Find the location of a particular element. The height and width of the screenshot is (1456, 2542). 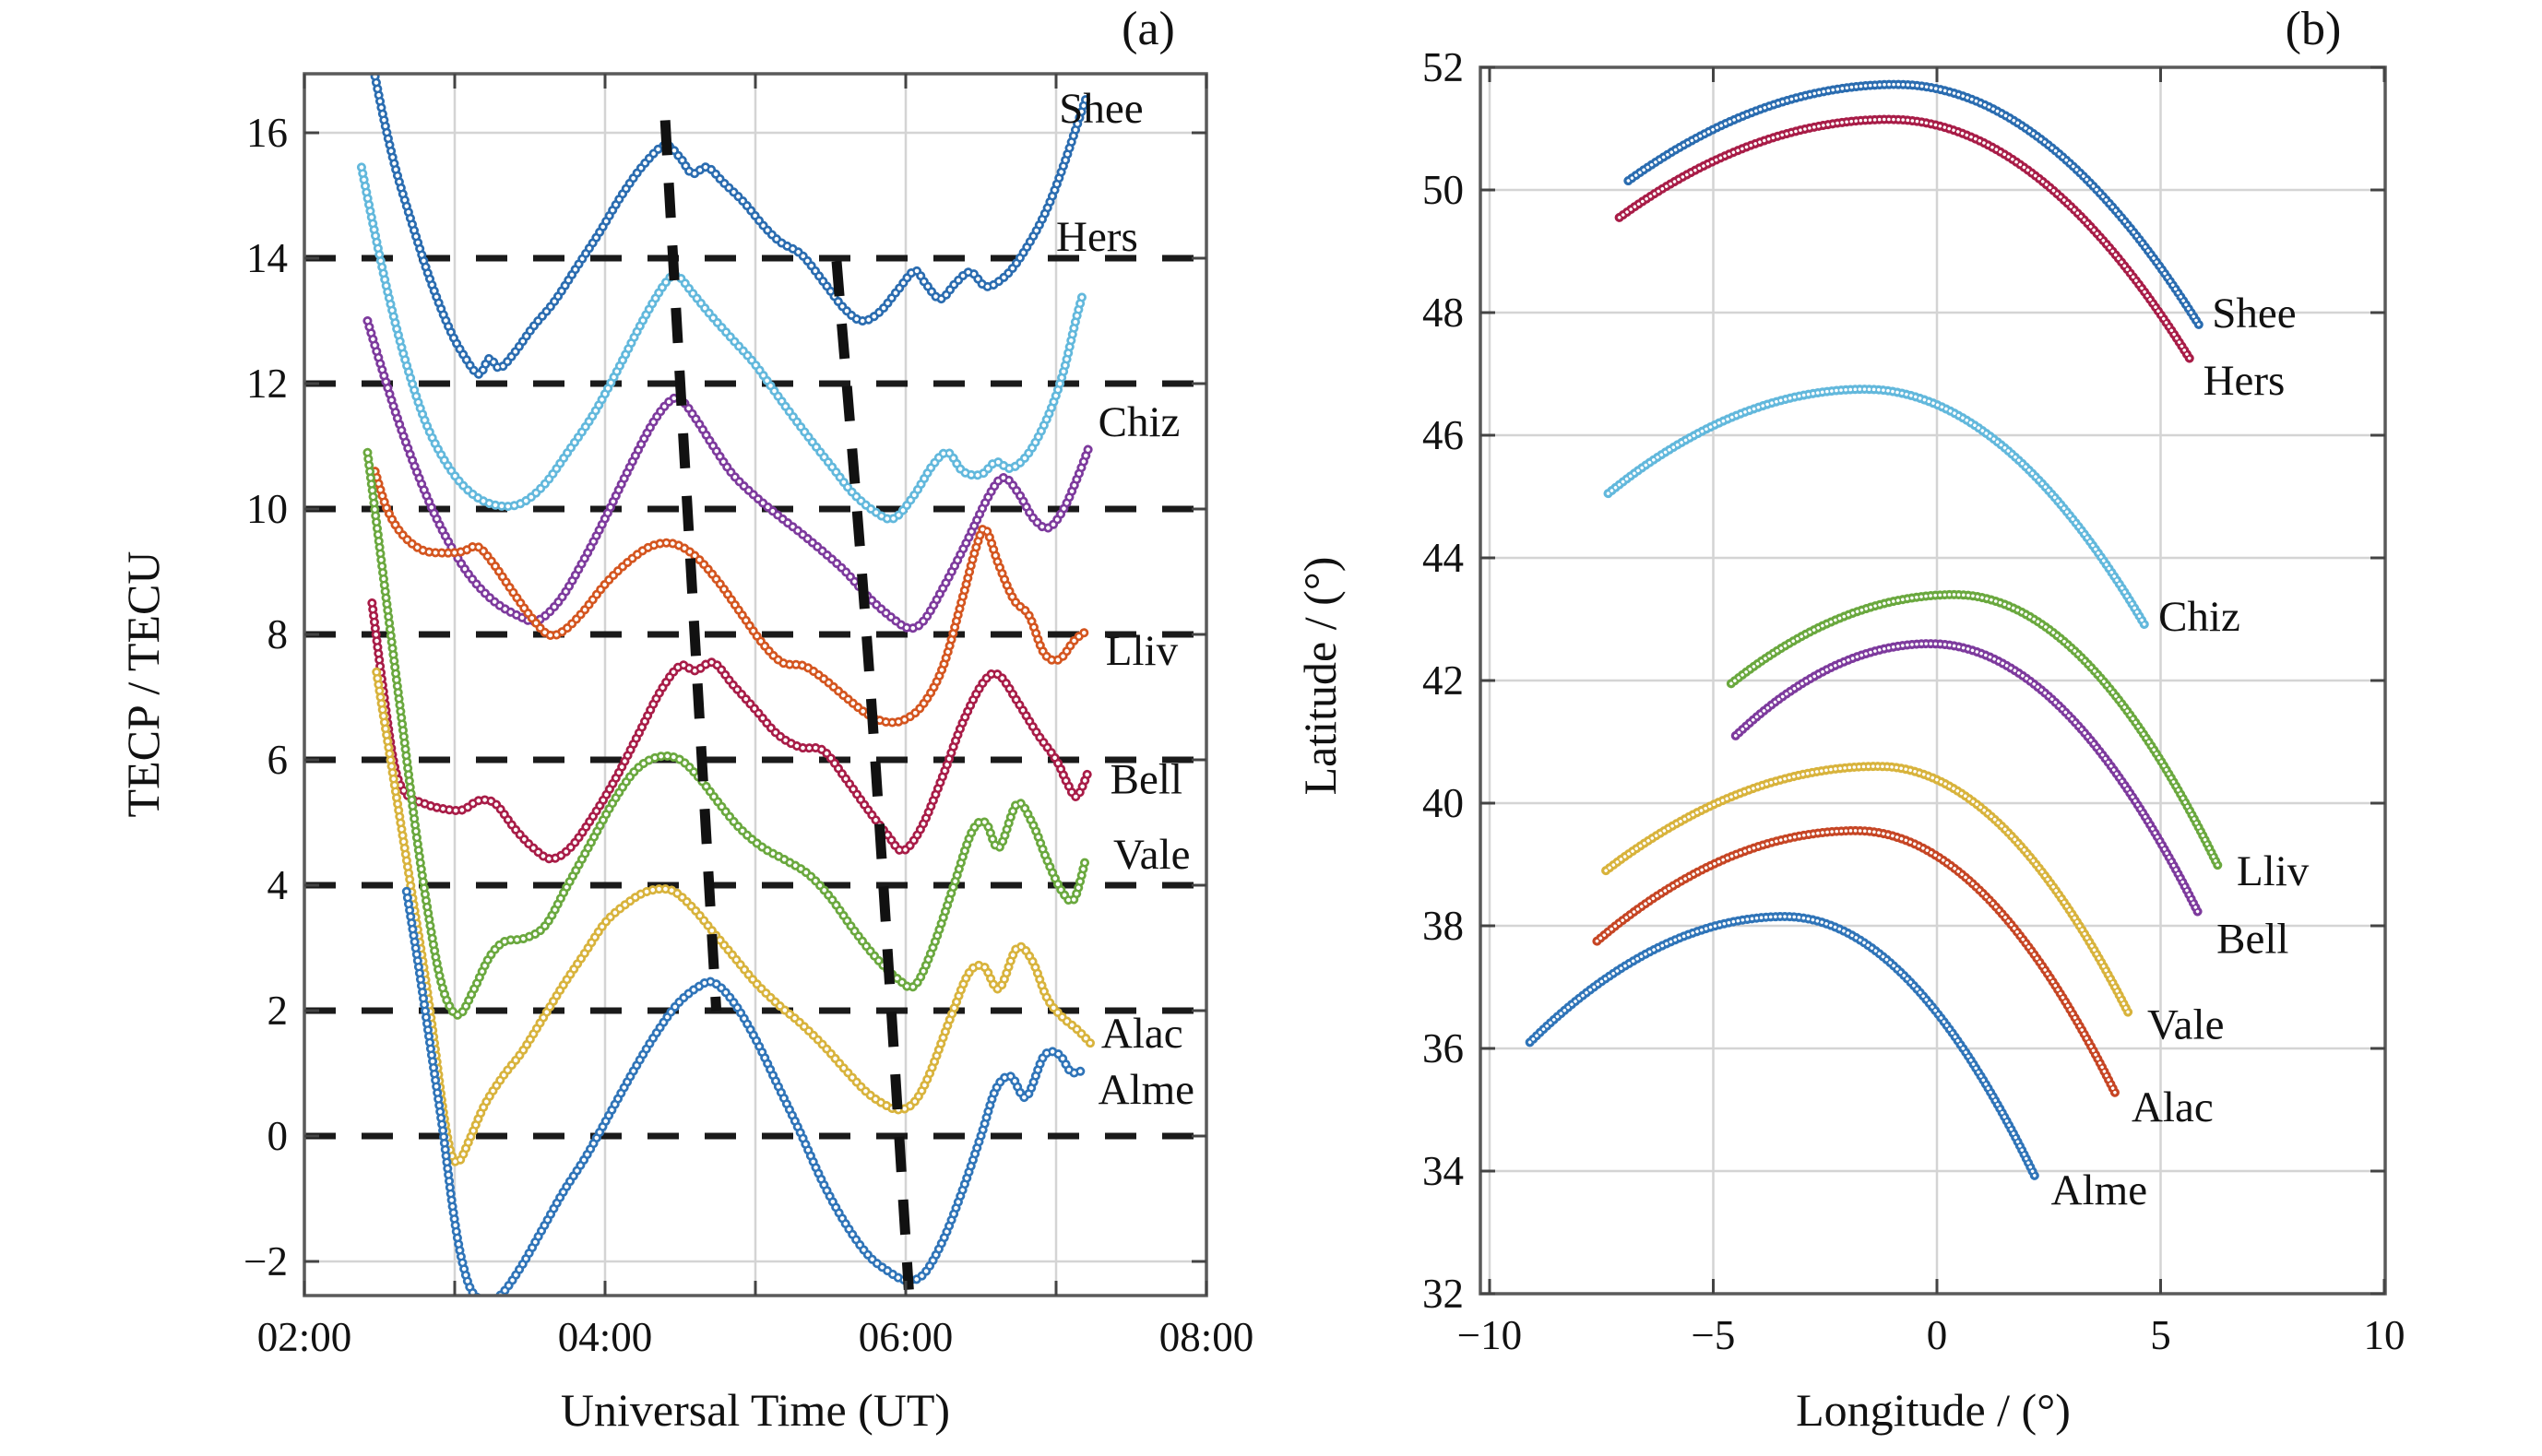

series-alac-markers is located at coordinates (735, 917).